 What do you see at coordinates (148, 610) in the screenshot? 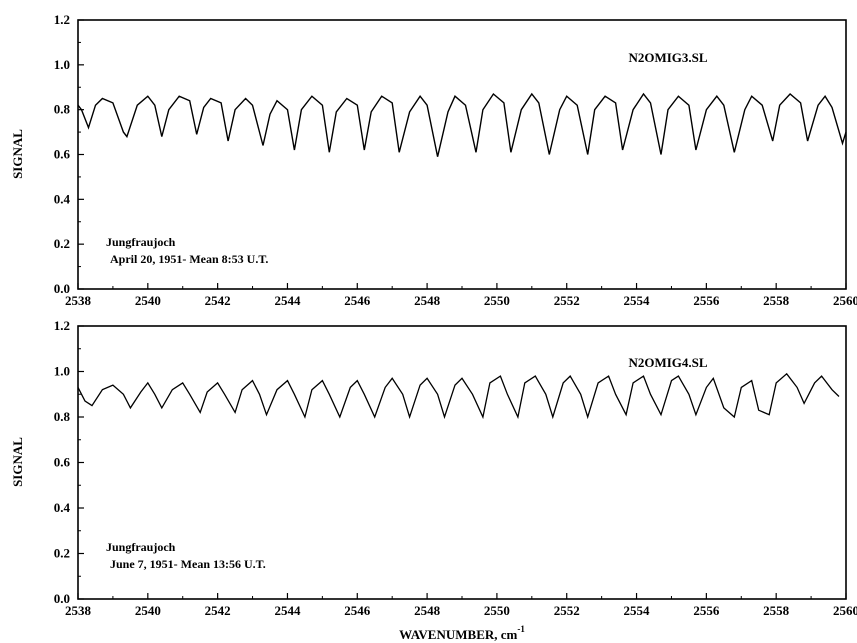
I see `x-tick-label-bottom-1: 2540` at bounding box center [148, 610].